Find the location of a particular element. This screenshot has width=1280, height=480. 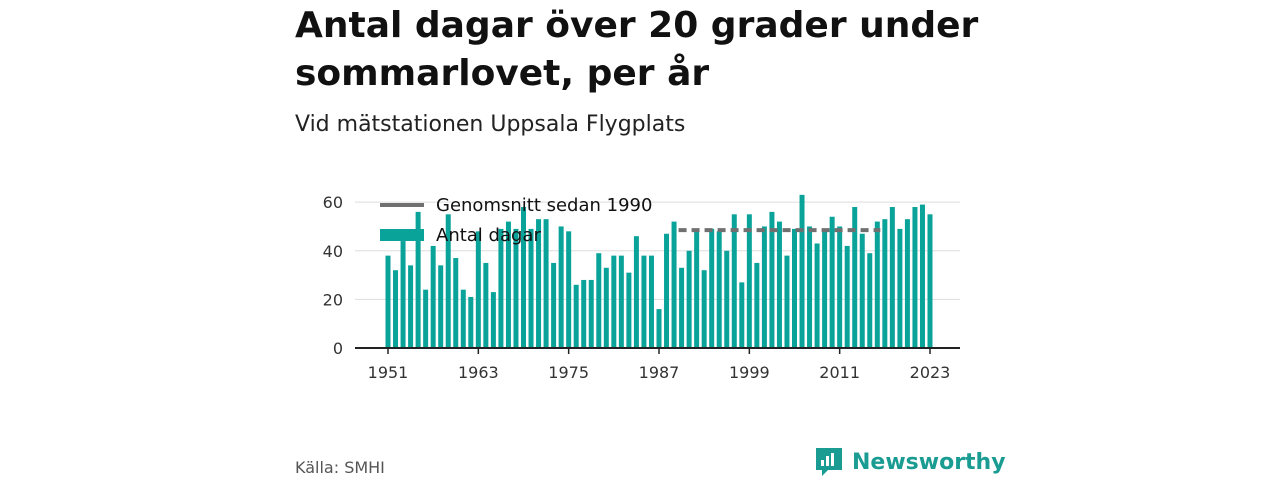

y-tick-label: 20 is located at coordinates (333, 299).